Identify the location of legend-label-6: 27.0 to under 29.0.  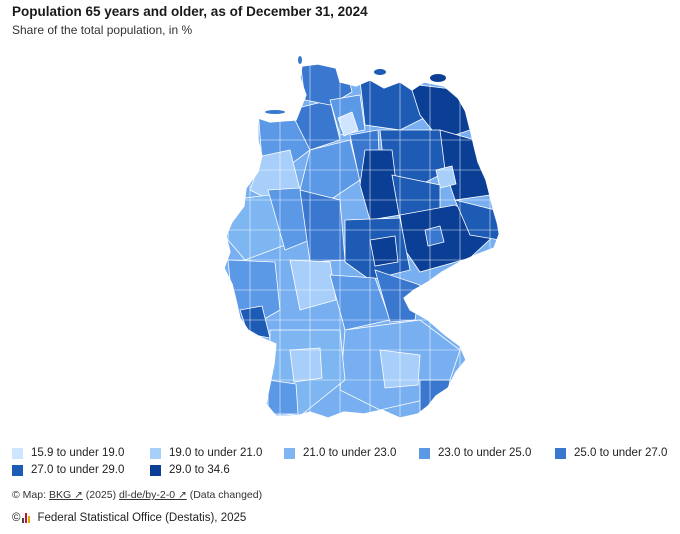
(78, 470).